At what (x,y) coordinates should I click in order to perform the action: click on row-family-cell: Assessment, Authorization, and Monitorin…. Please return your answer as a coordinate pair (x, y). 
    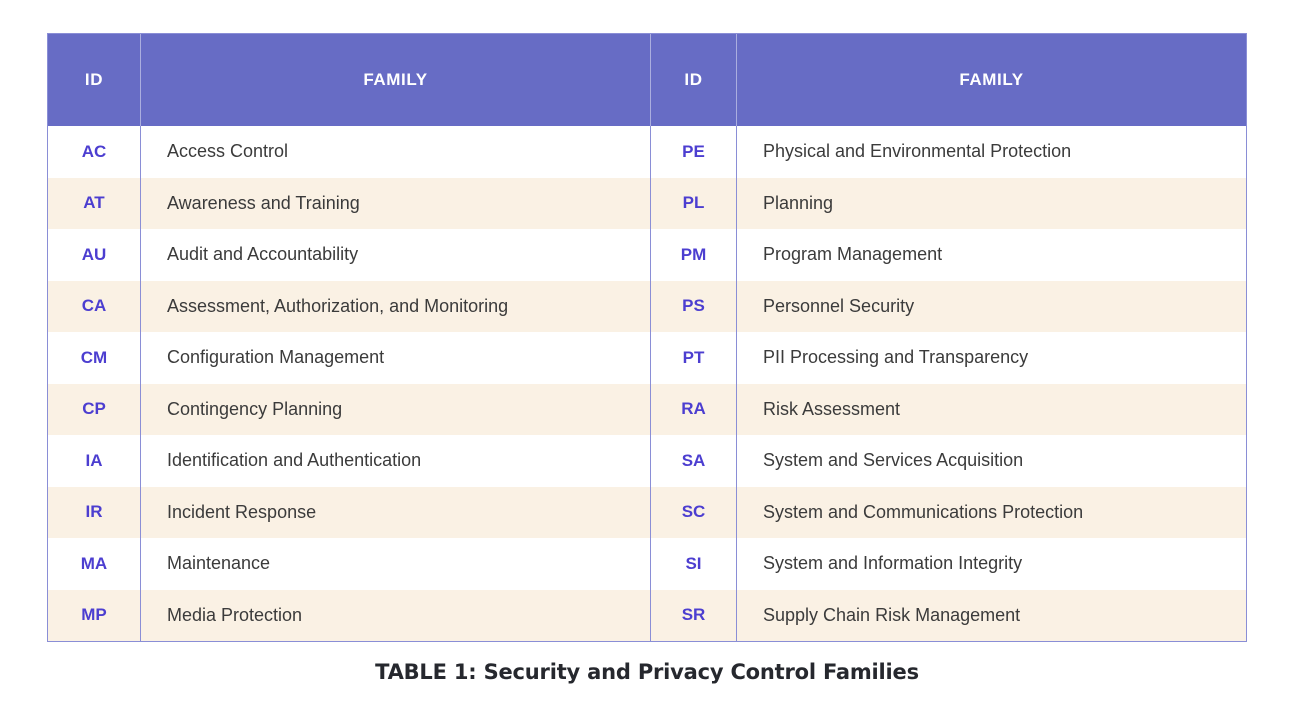
    Looking at the image, I should click on (396, 306).